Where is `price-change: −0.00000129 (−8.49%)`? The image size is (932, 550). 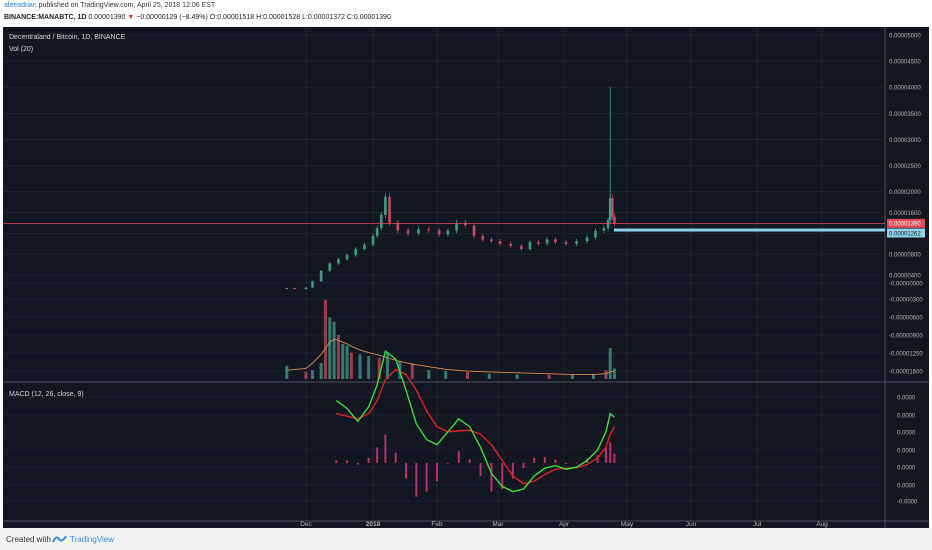 price-change: −0.00000129 (−8.49%) is located at coordinates (172, 17).